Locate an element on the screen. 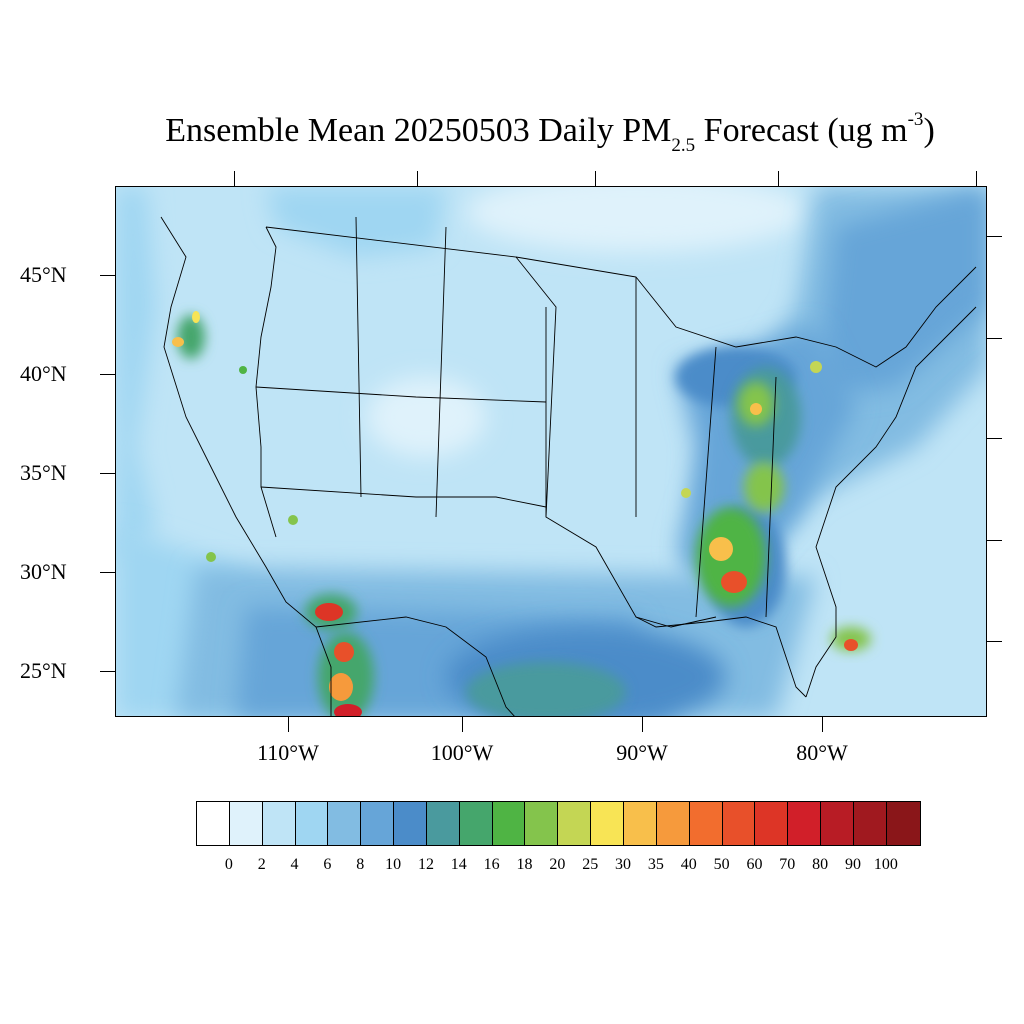 Image resolution: width=1024 pixels, height=1024 pixels. lat-label-40n: 40°N is located at coordinates (43, 373).